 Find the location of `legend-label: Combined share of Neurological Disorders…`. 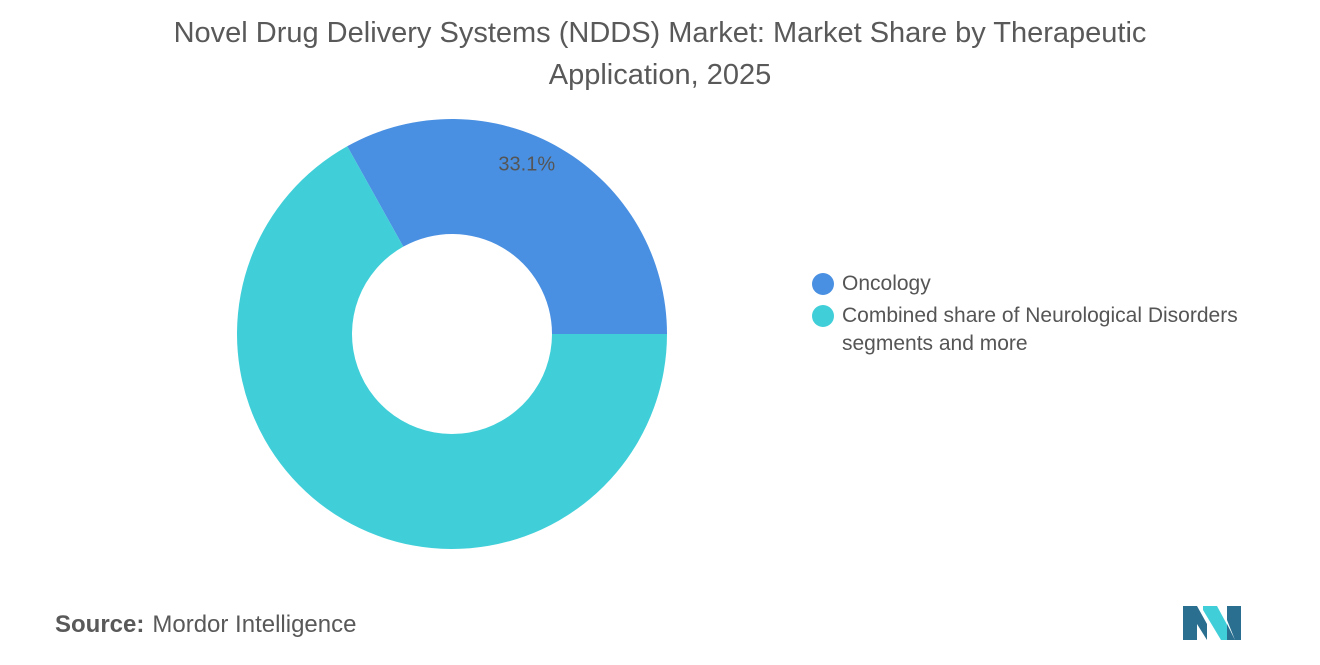

legend-label: Combined share of Neurological Disorders… is located at coordinates (1040, 329).